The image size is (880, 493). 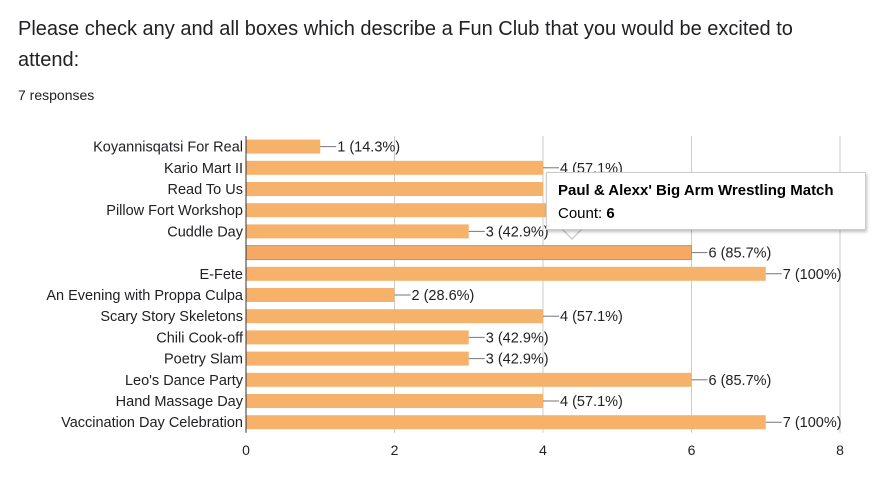 I want to click on category-label: Leo's Dance Party, so click(x=184, y=381).